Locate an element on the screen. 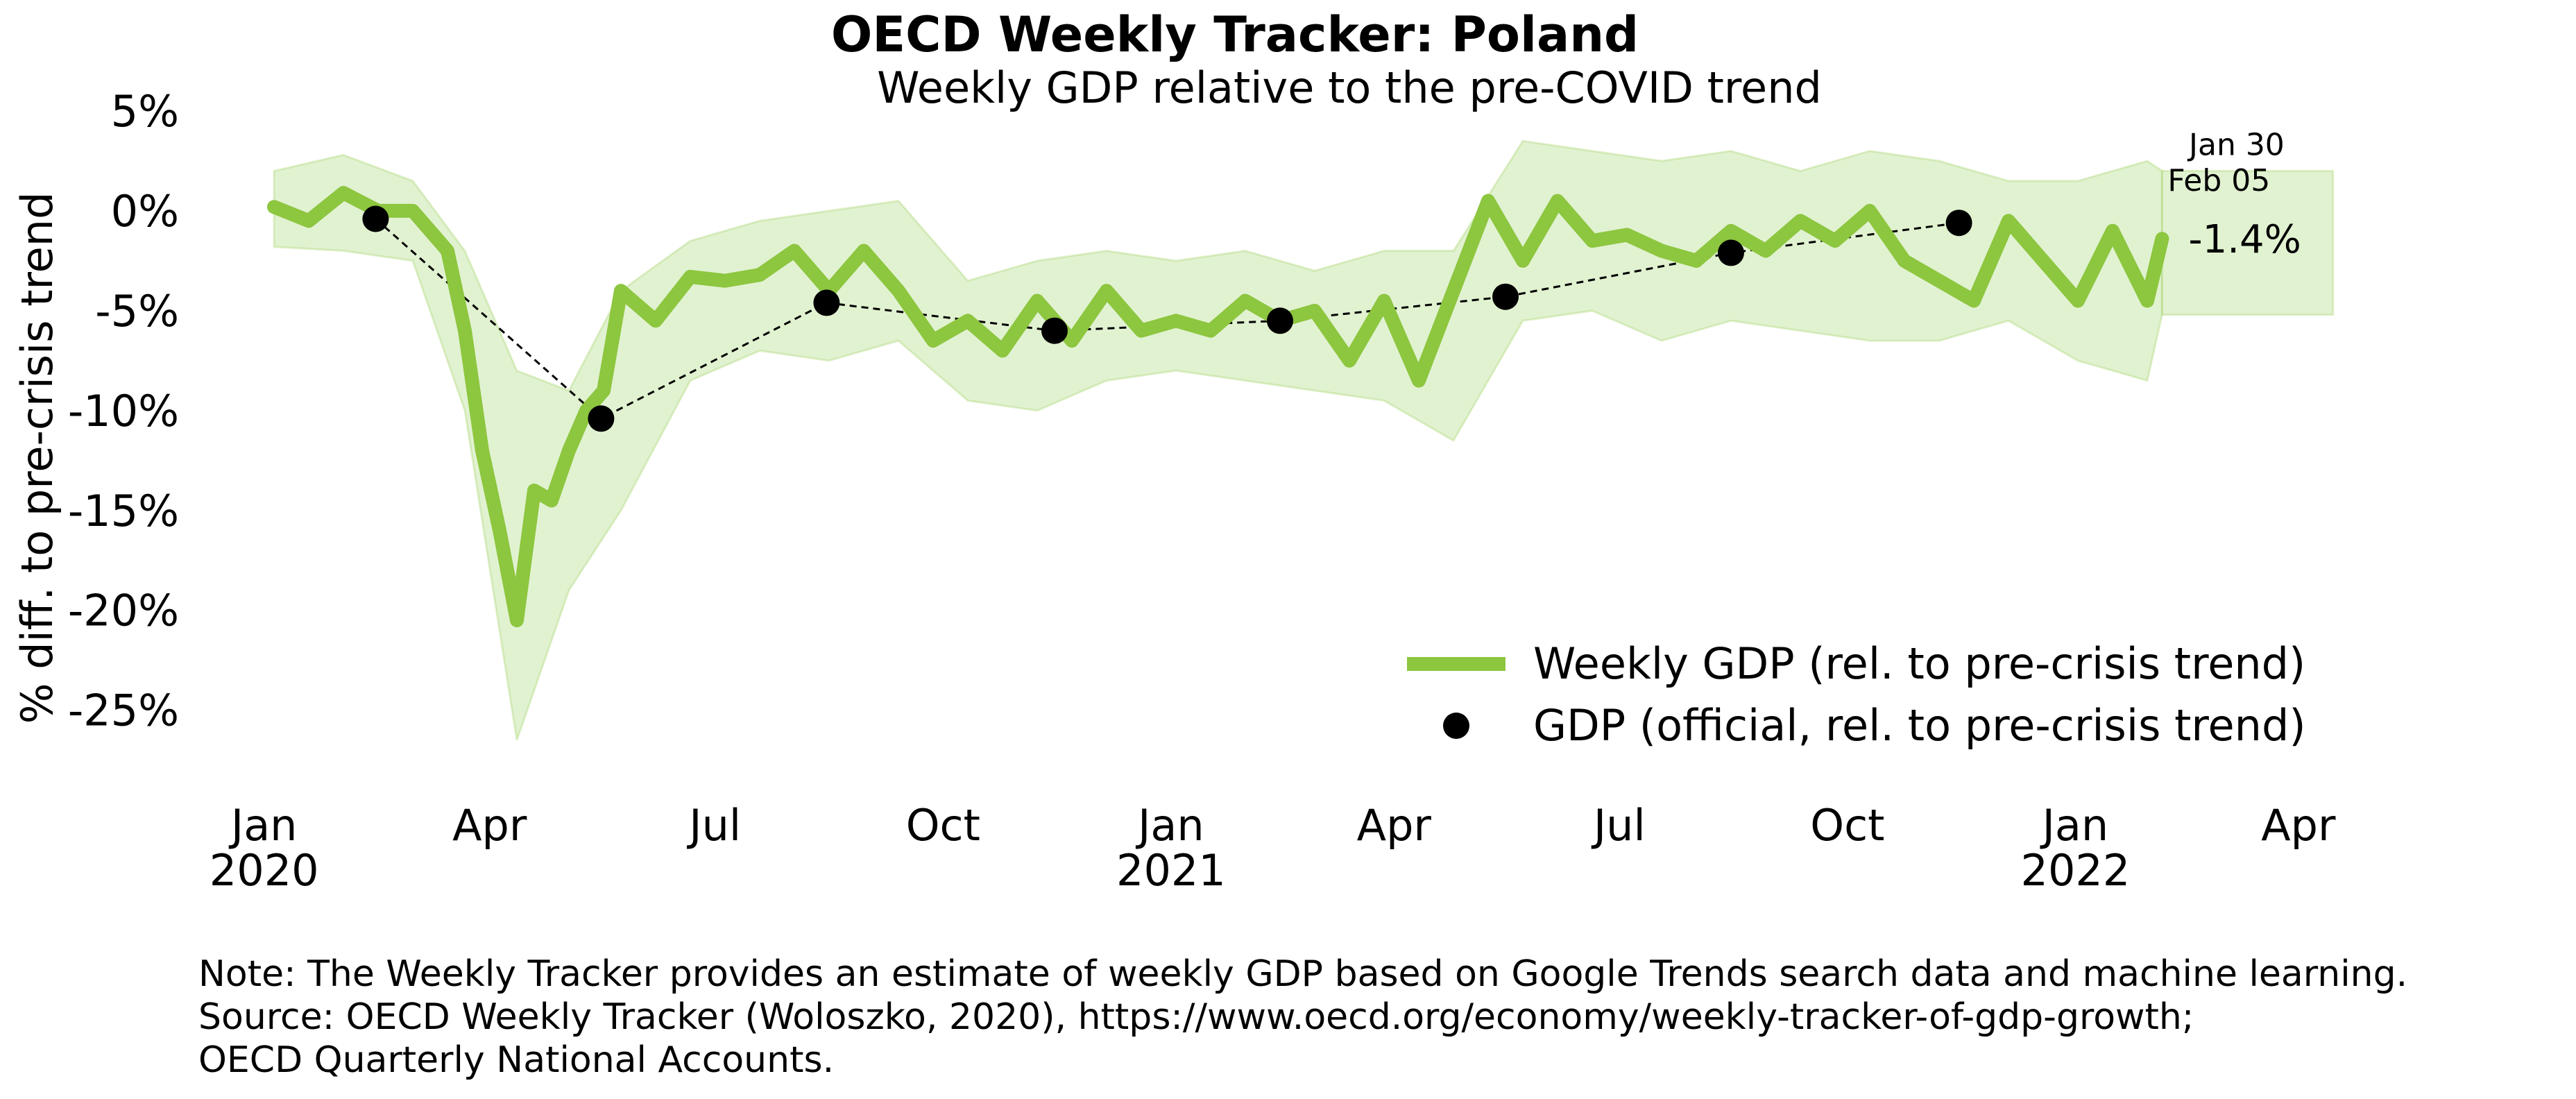 The width and height of the screenshot is (2576, 1099). annotation-start-date: Jan 30 is located at coordinates (2236, 144).